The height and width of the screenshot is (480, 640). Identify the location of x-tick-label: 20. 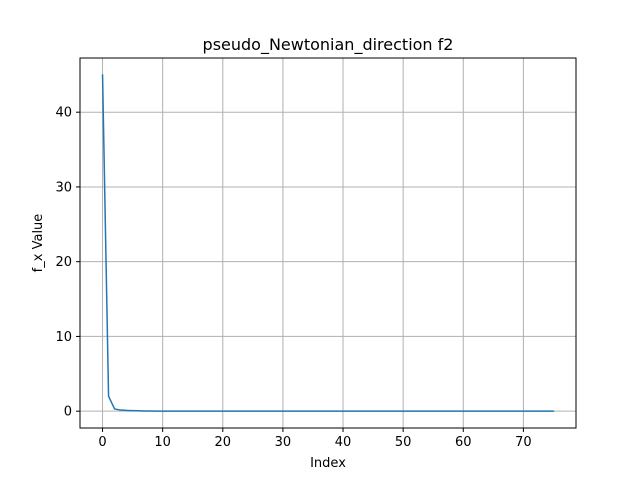
(223, 442).